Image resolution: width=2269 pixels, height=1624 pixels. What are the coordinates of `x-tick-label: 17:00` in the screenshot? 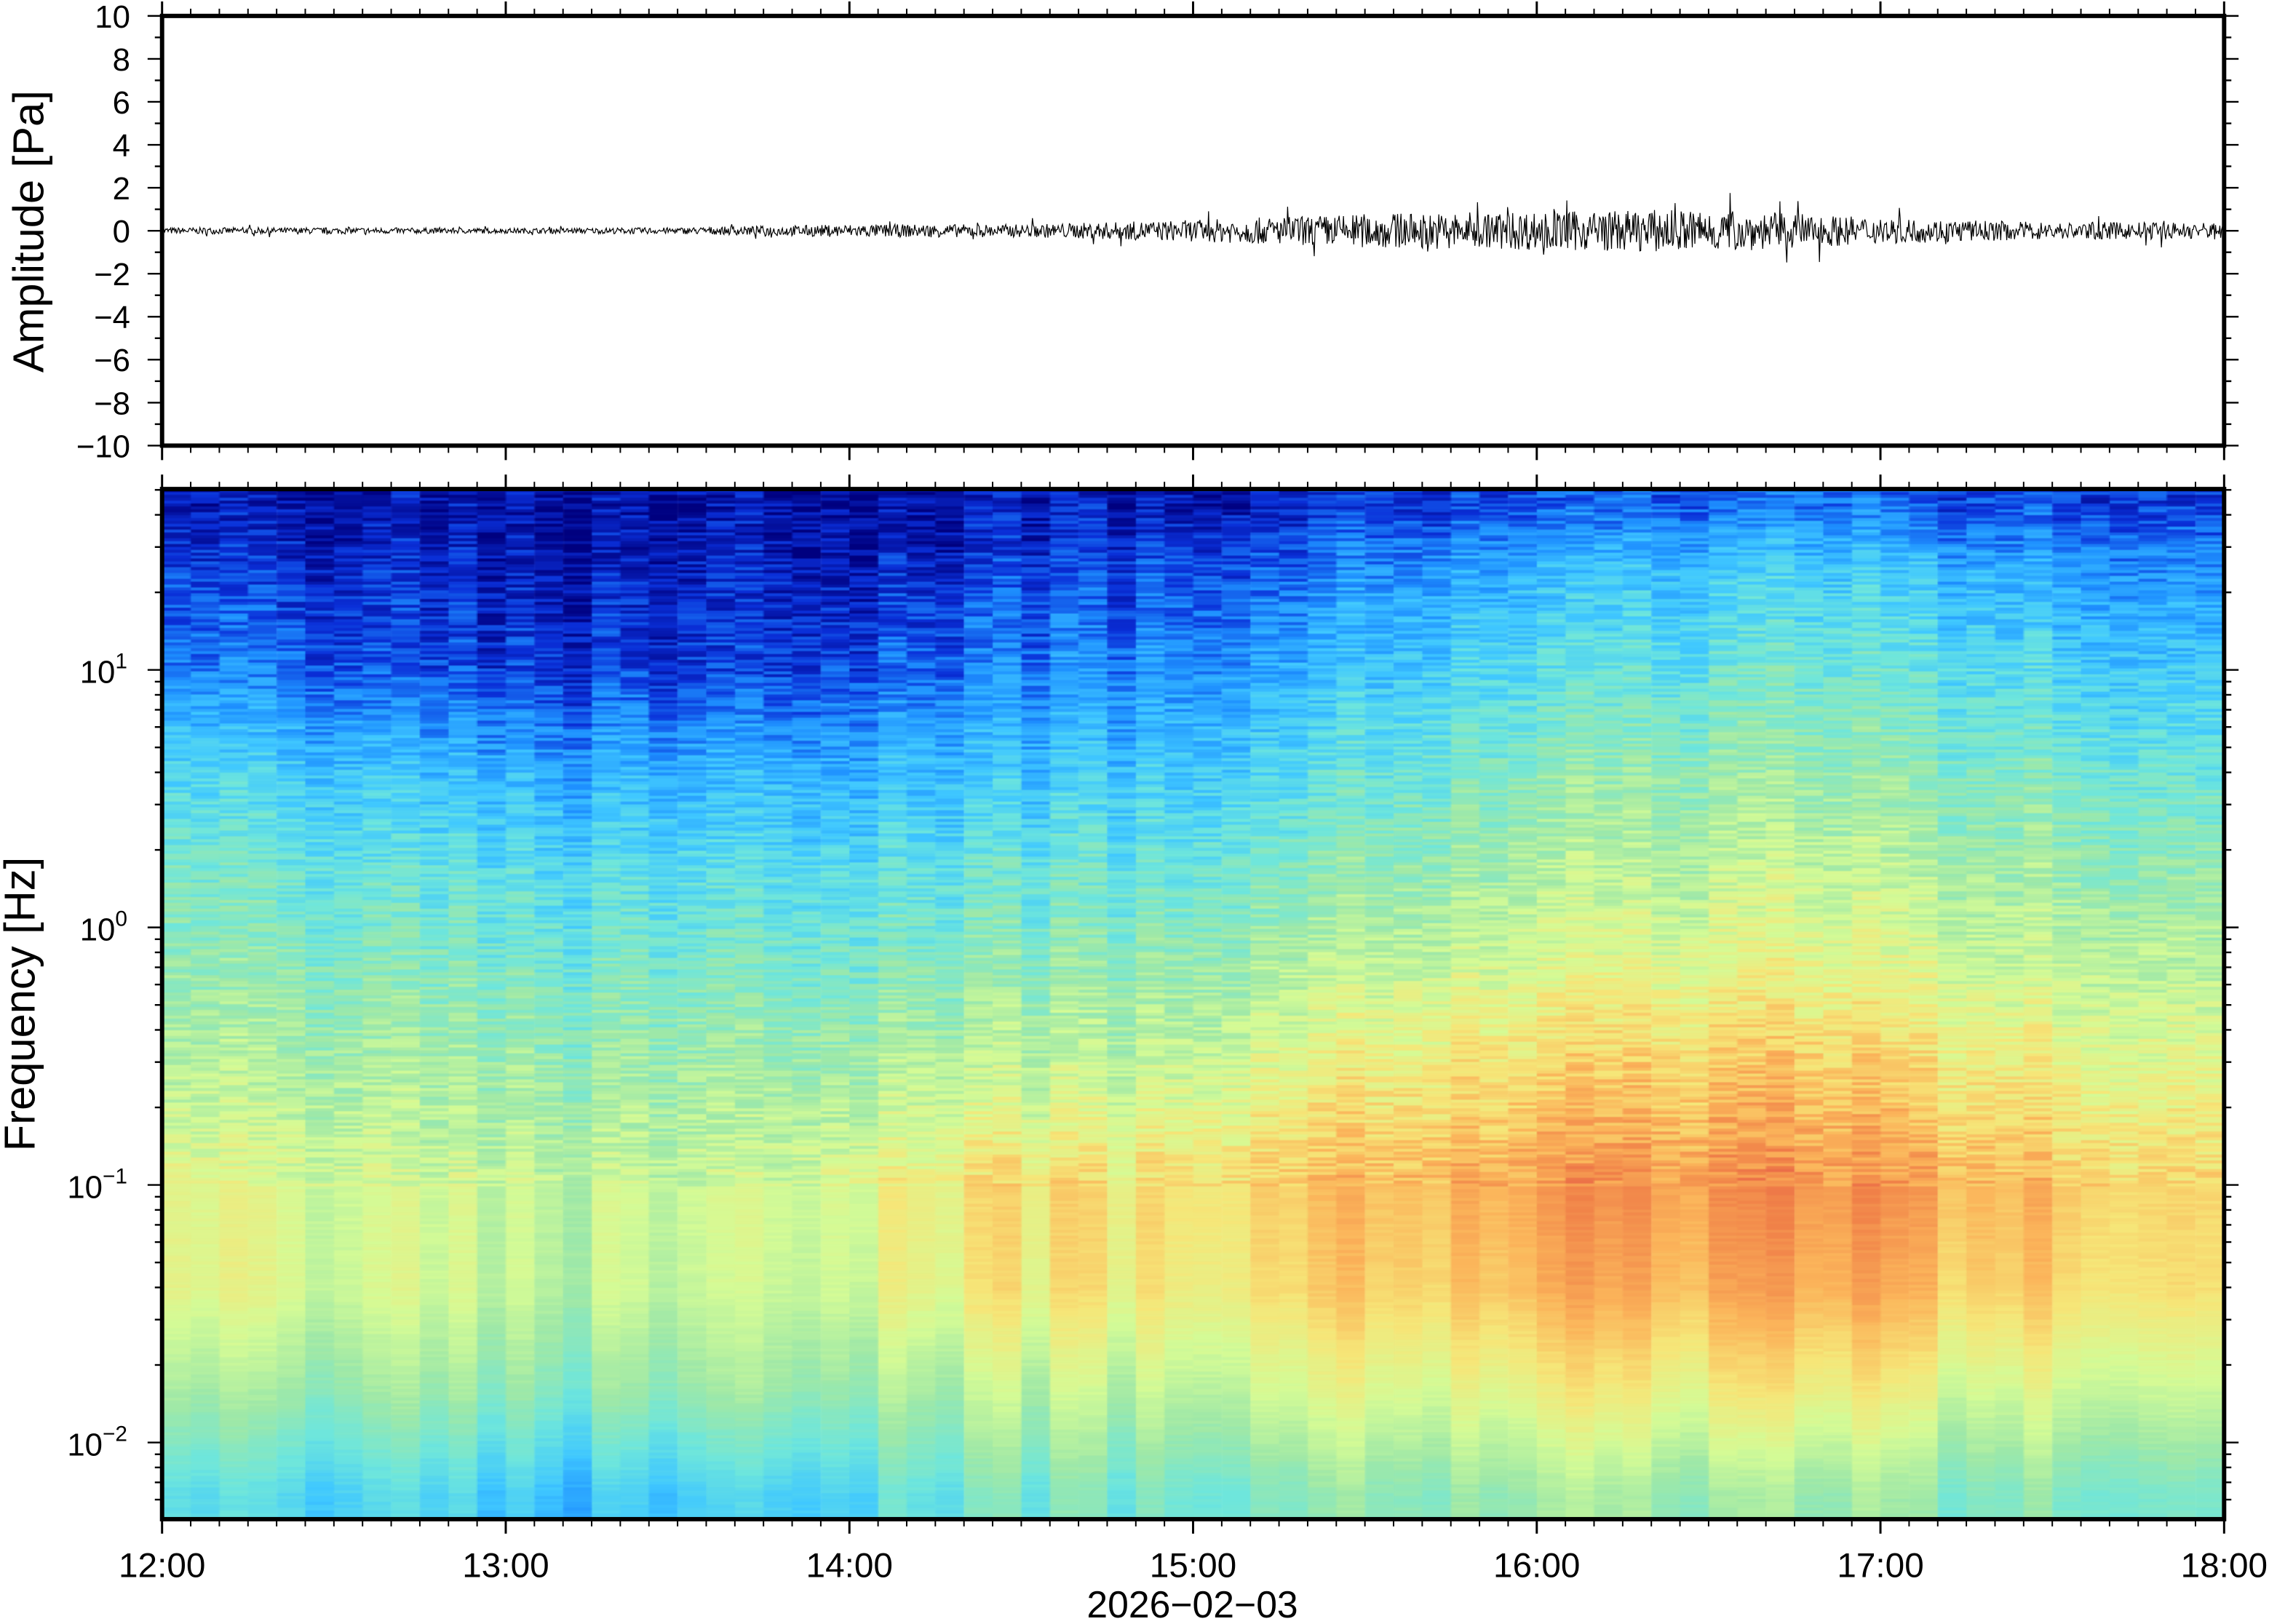 It's located at (1880, 1565).